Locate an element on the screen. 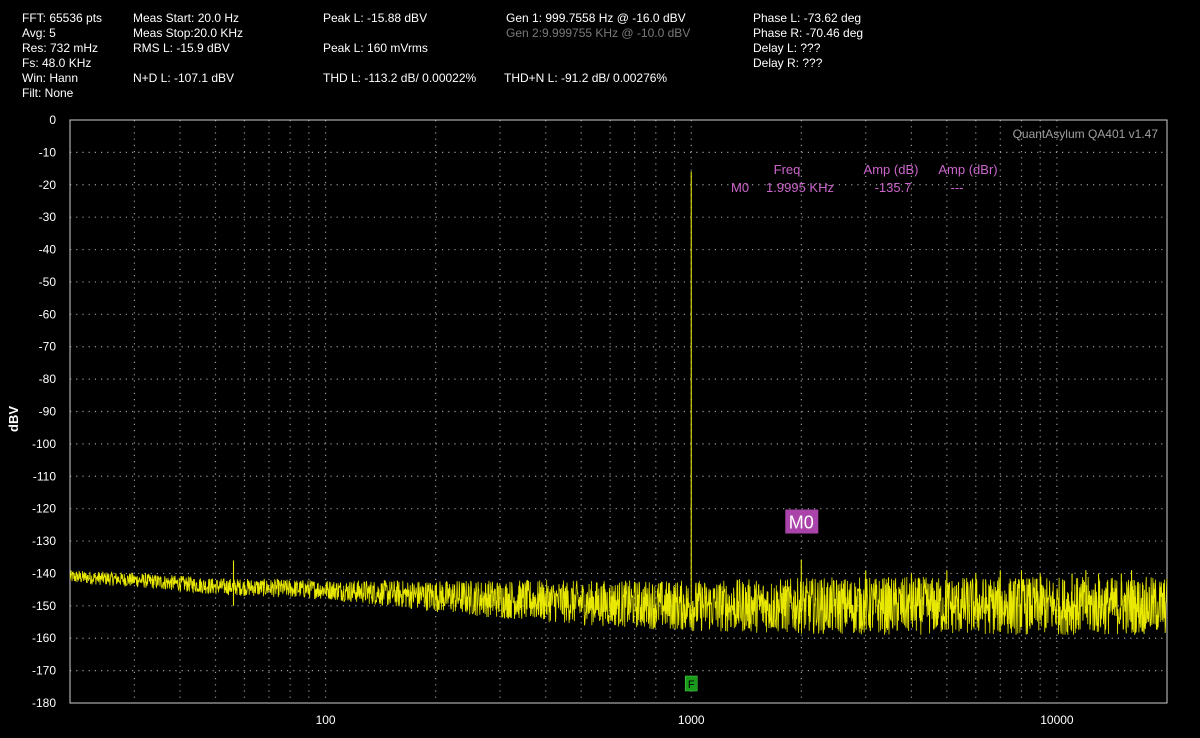 This screenshot has width=1200, height=738. marker-m0-label: M0 is located at coordinates (801, 523).